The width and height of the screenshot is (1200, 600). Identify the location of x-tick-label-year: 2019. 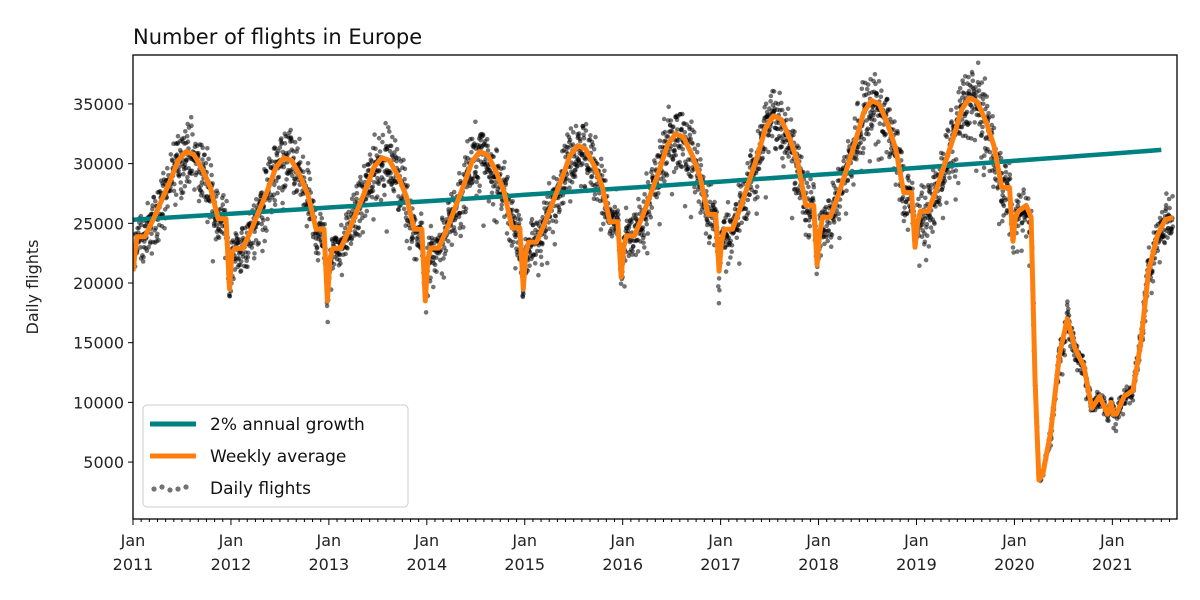
(916, 564).